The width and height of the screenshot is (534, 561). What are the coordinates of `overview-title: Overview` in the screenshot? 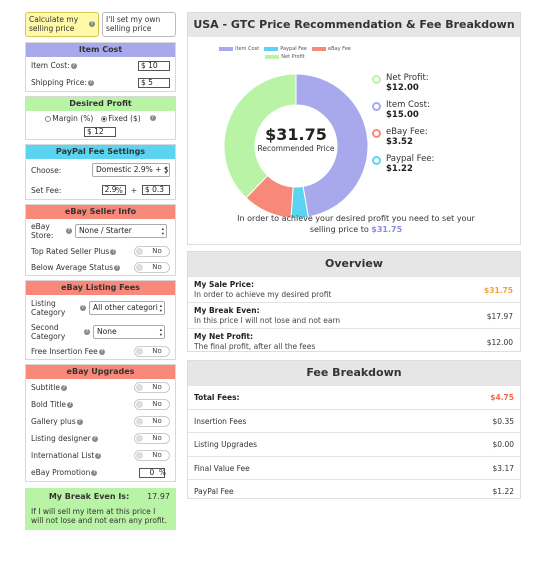 It's located at (354, 264).